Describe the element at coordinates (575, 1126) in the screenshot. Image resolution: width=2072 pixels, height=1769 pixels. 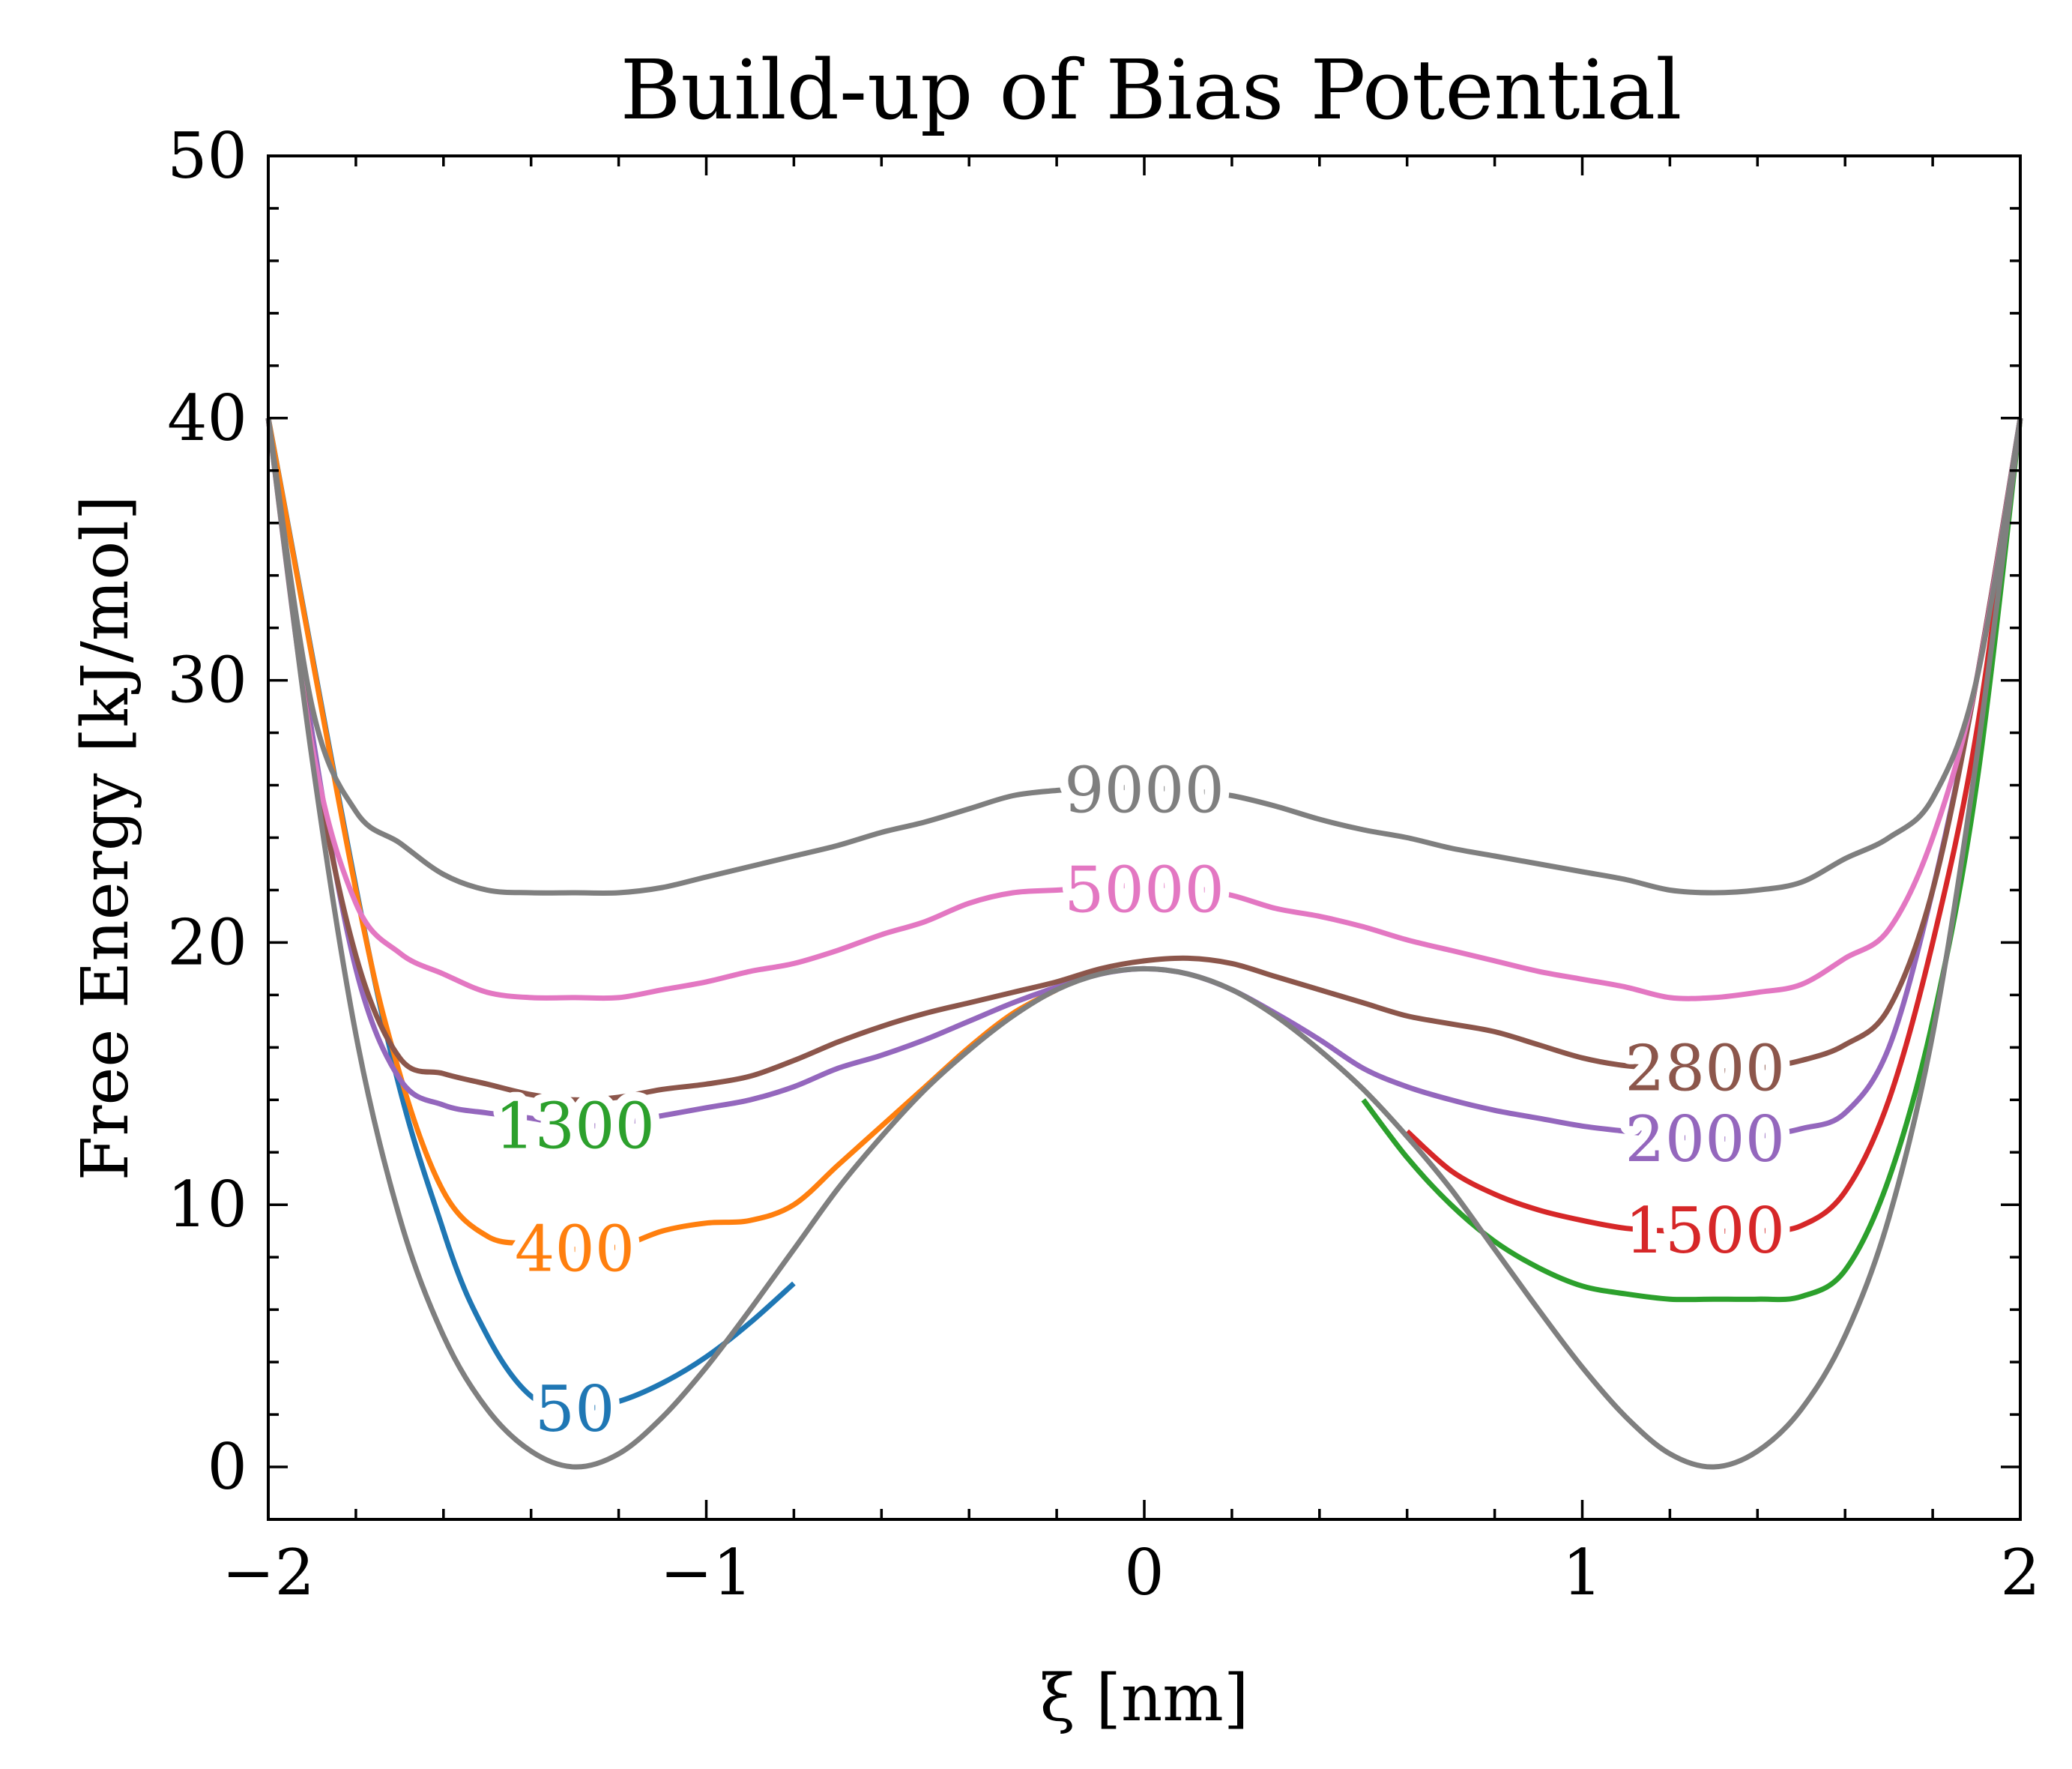
I see `series-1300-label: 1300` at that location.